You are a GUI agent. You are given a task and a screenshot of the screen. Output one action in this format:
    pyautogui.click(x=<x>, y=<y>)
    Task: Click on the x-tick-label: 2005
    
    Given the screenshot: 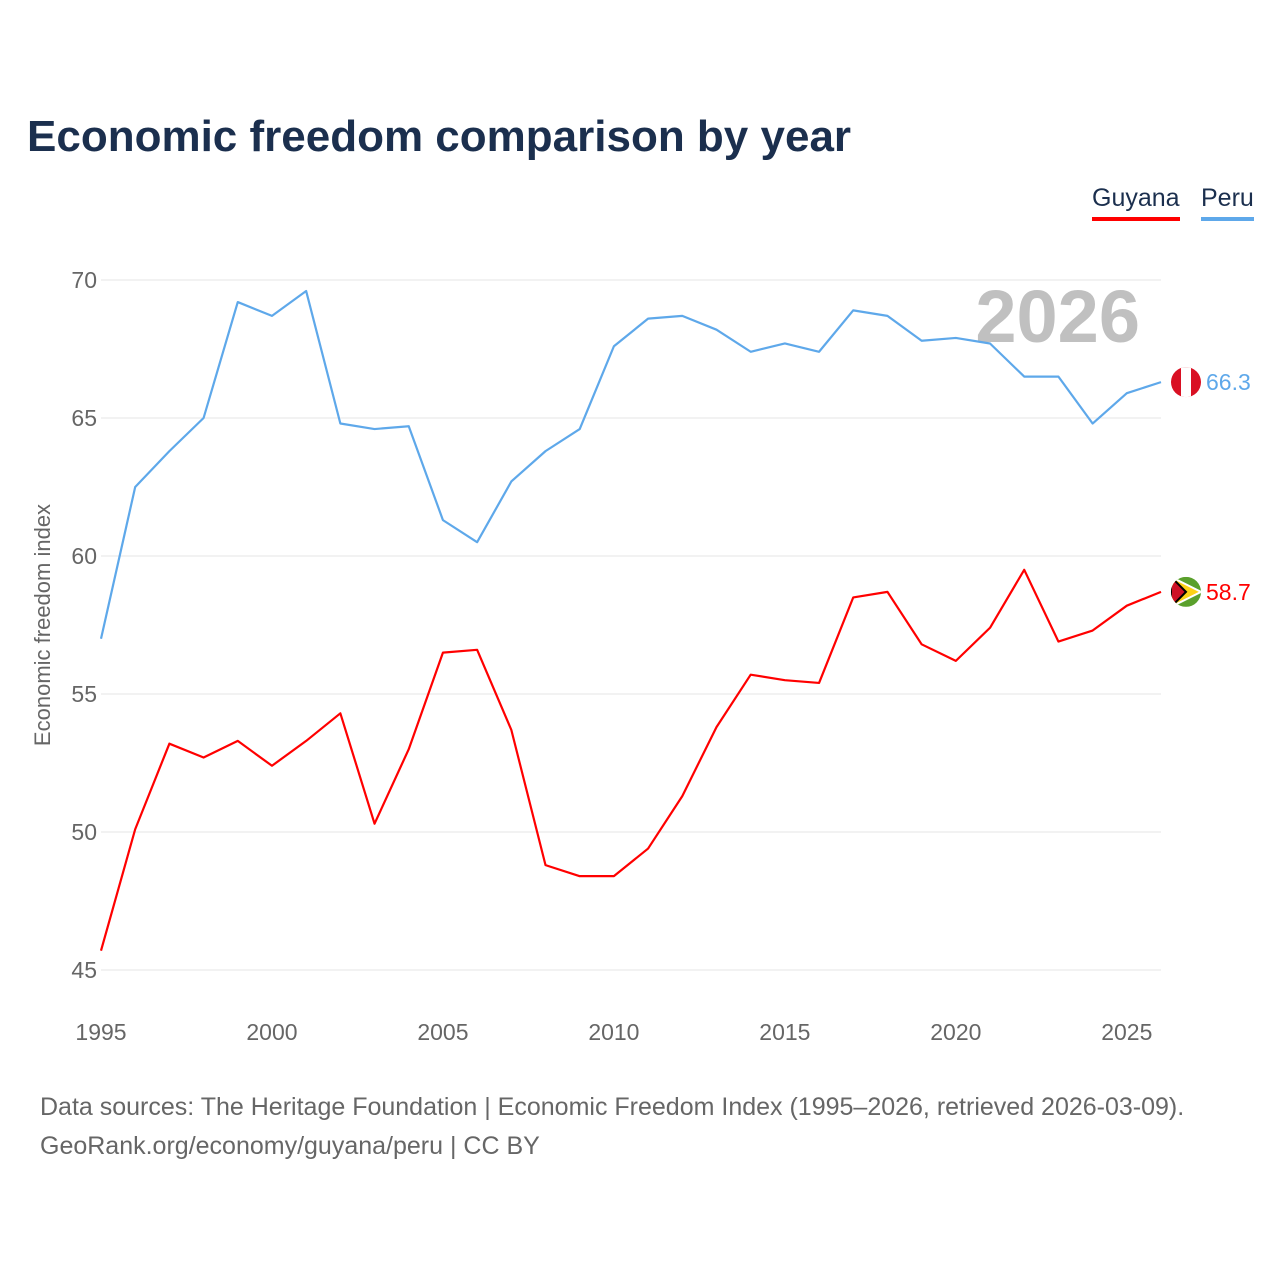 What is the action you would take?
    pyautogui.click(x=442, y=1032)
    